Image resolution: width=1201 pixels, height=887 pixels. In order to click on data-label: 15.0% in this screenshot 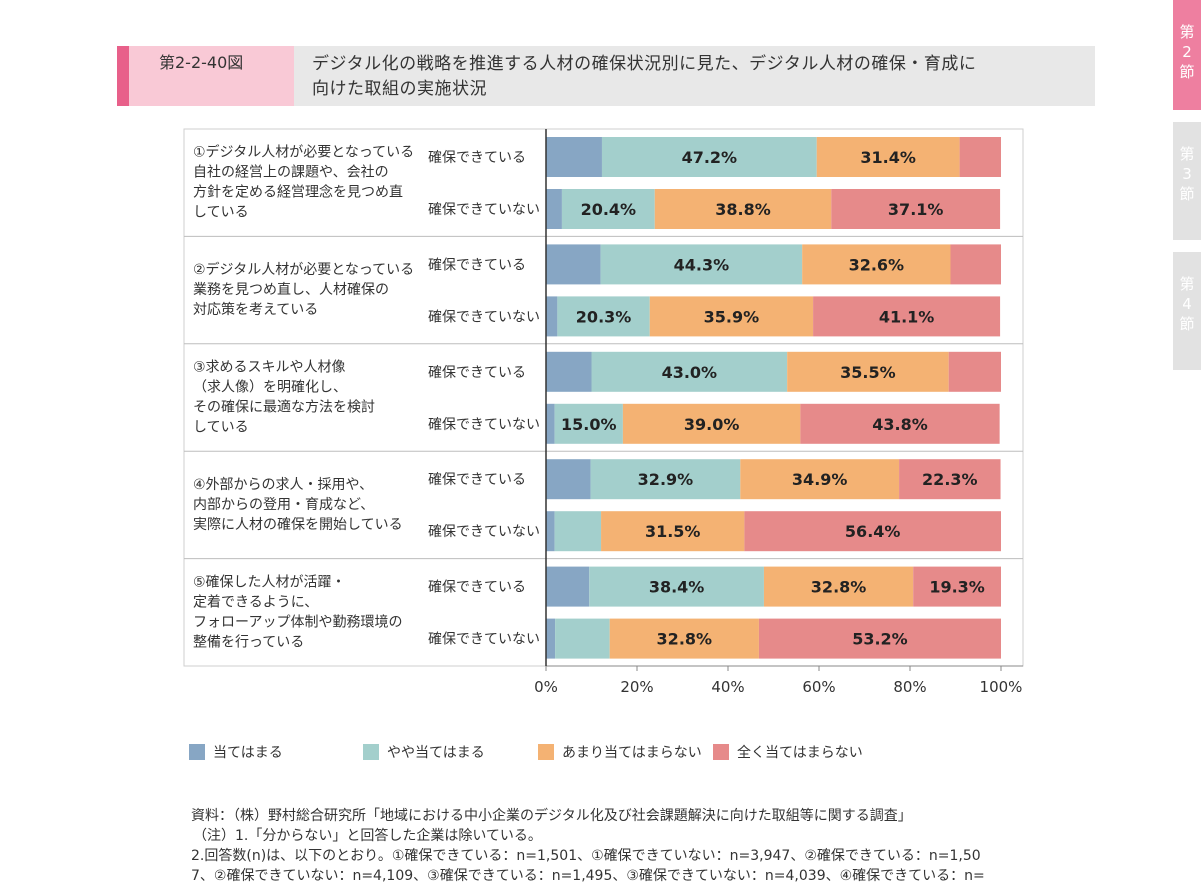, I will do `click(589, 424)`.